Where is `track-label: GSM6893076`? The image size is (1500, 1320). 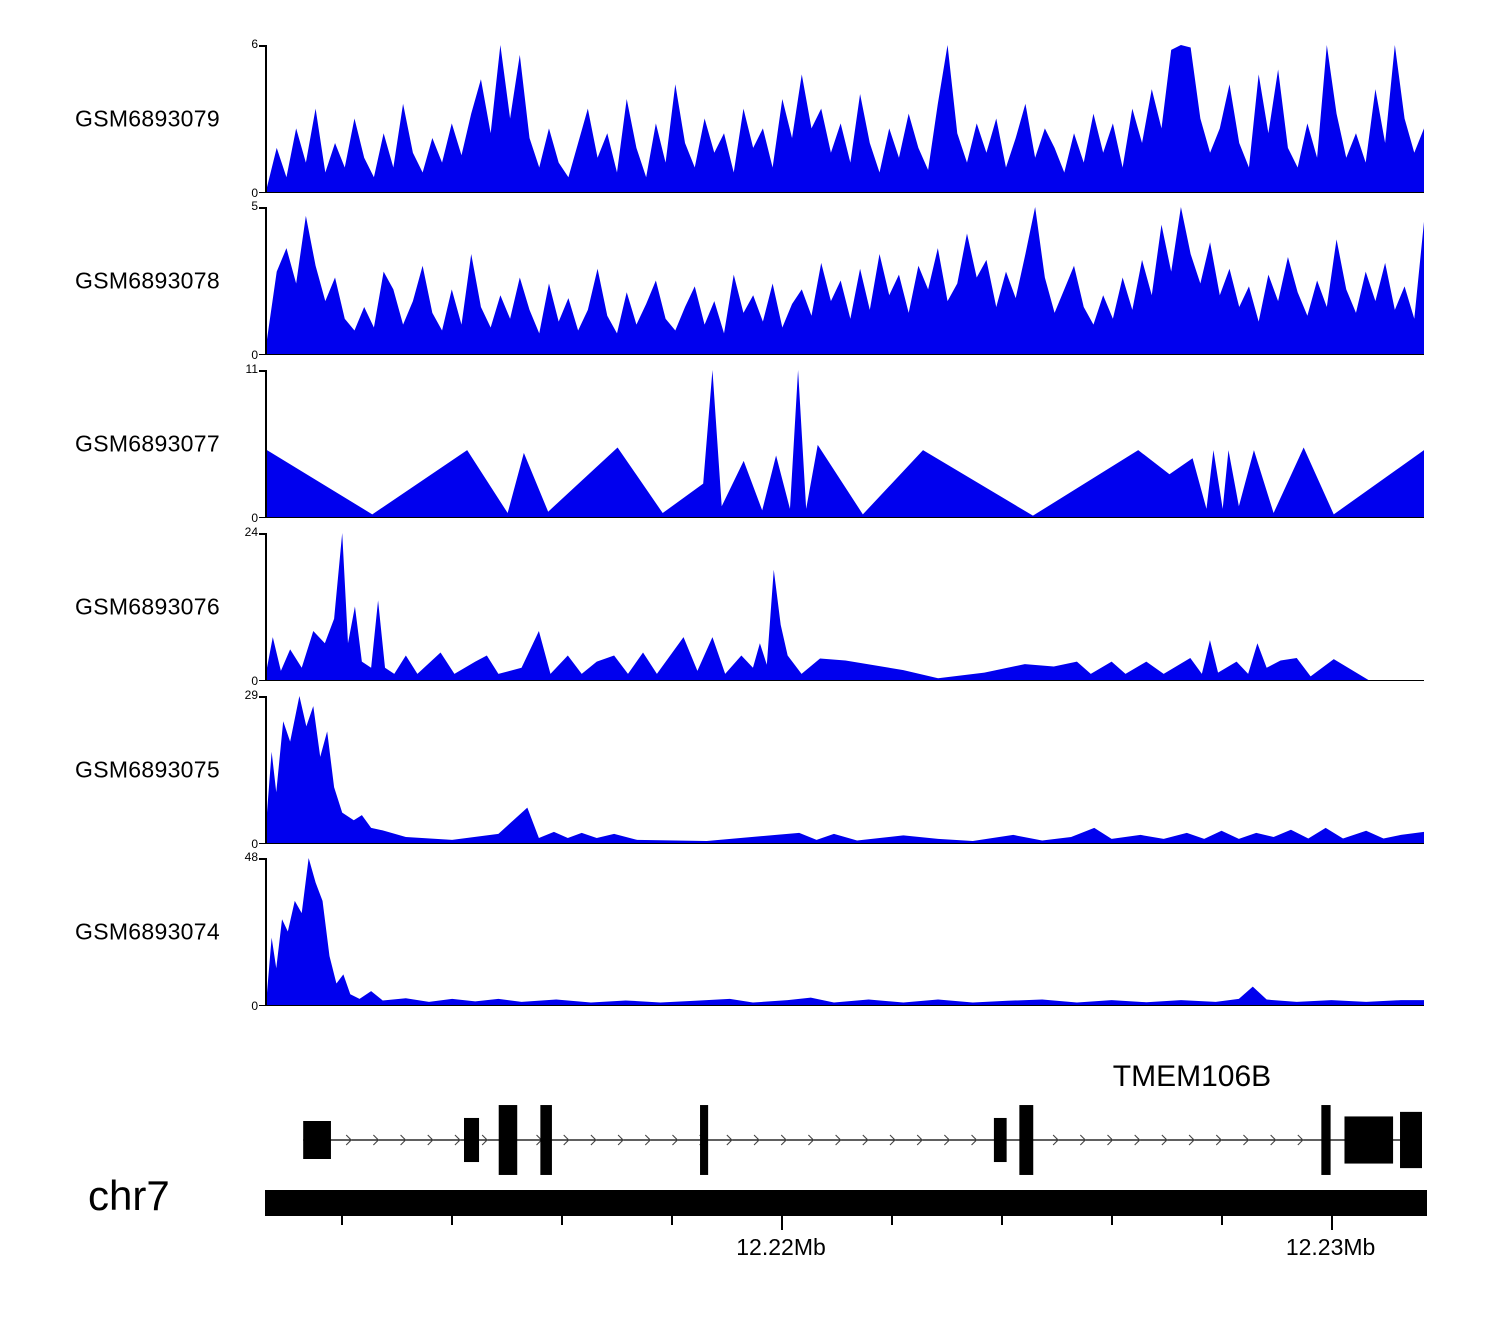 track-label: GSM6893076 is located at coordinates (147, 606).